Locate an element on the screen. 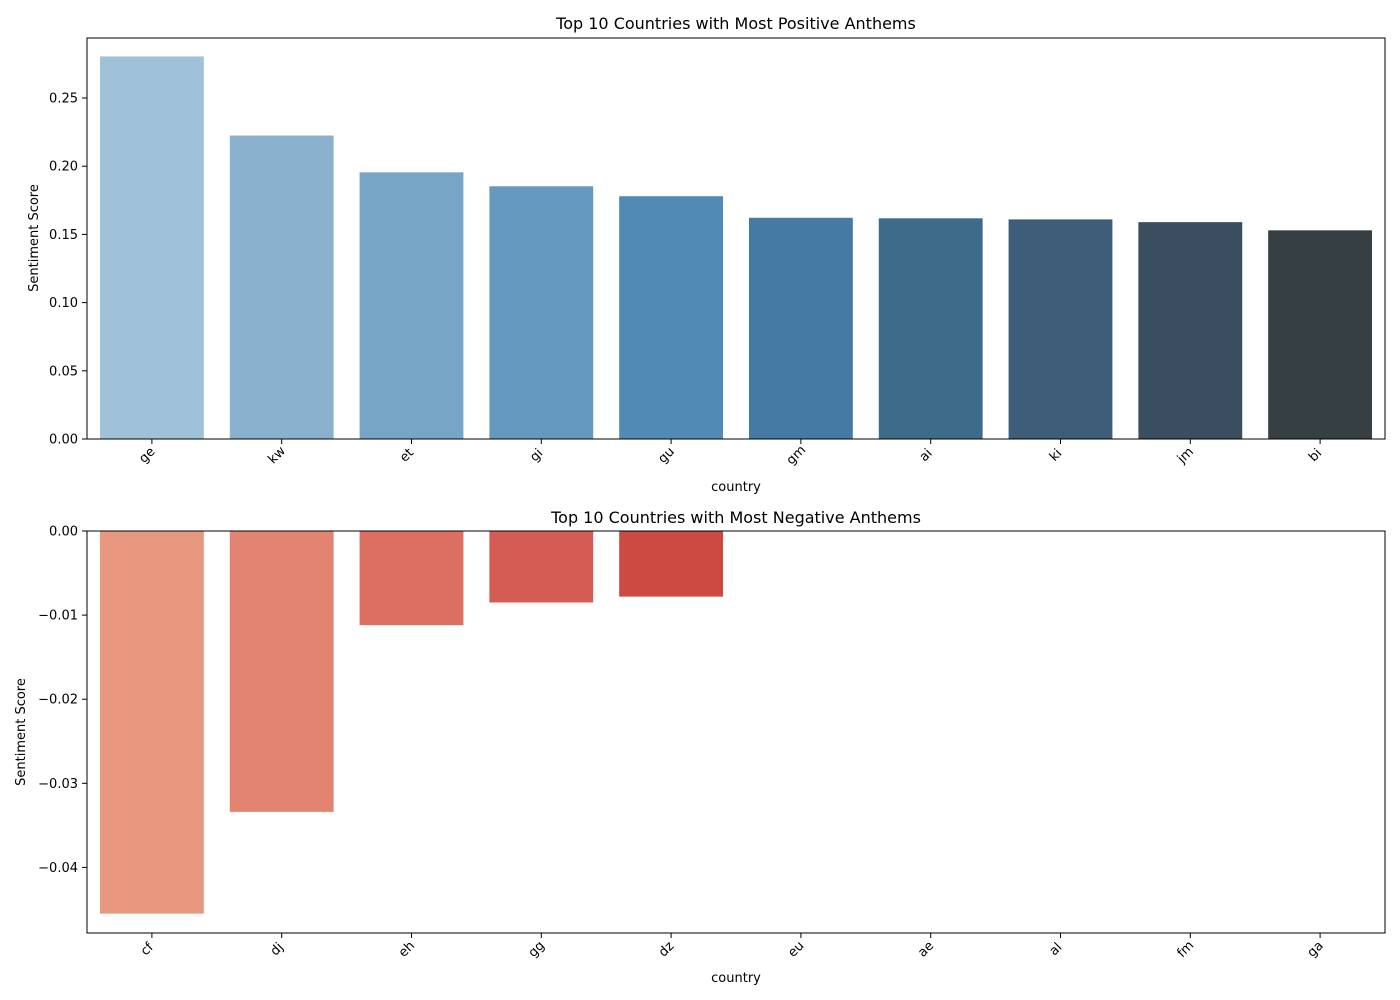 The image size is (1400, 1000). bar-gi is located at coordinates (541, 312).